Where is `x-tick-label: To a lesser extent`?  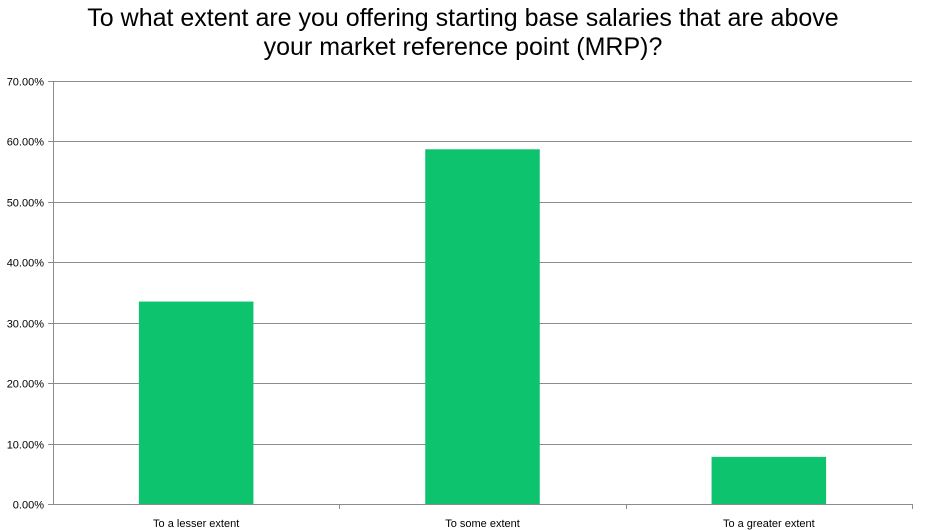 x-tick-label: To a lesser extent is located at coordinates (196, 524).